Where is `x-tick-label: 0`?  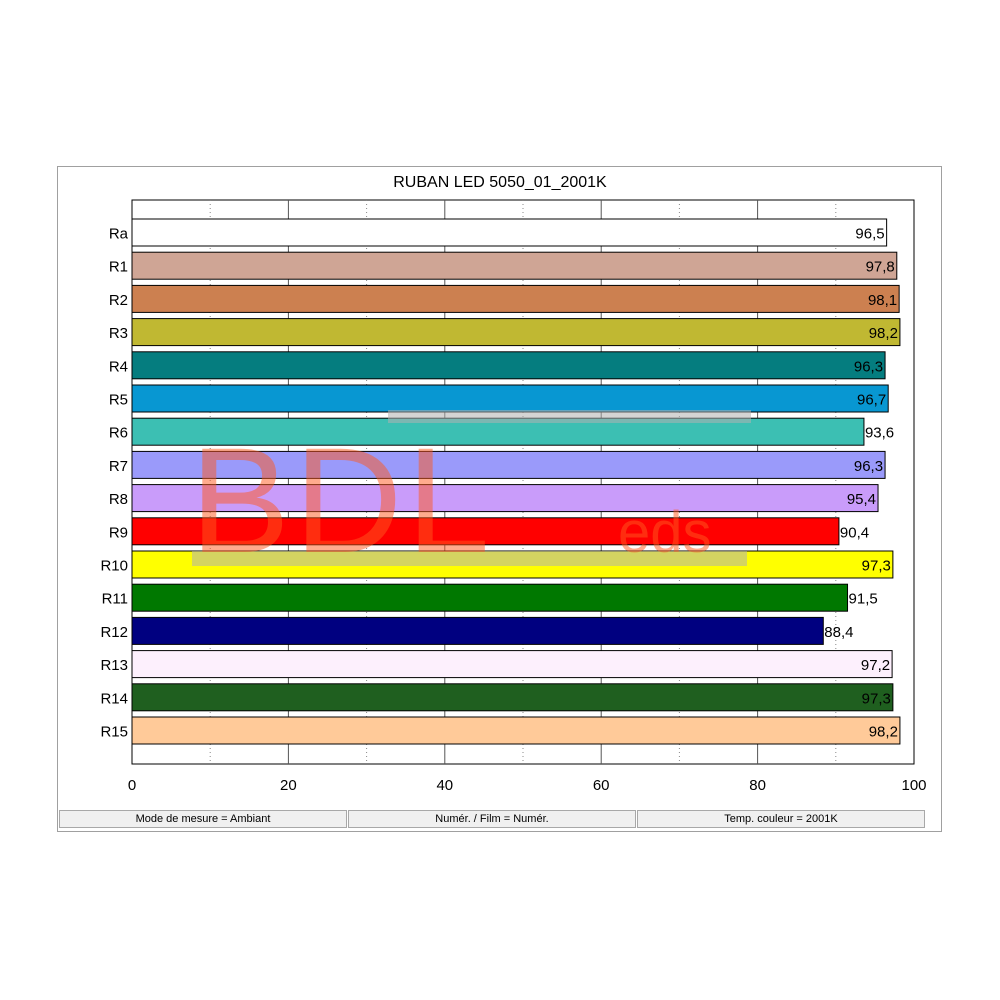
x-tick-label: 0 is located at coordinates (132, 785).